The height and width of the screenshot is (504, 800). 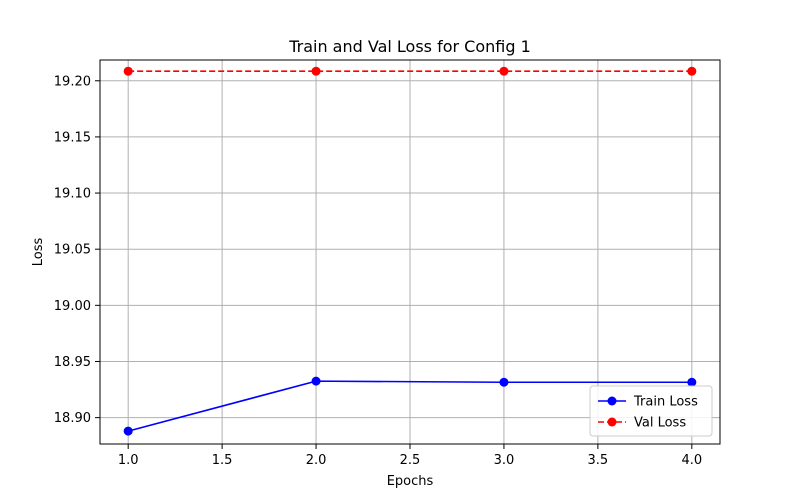 I want to click on x-axis-title: Epochs, so click(x=410, y=481).